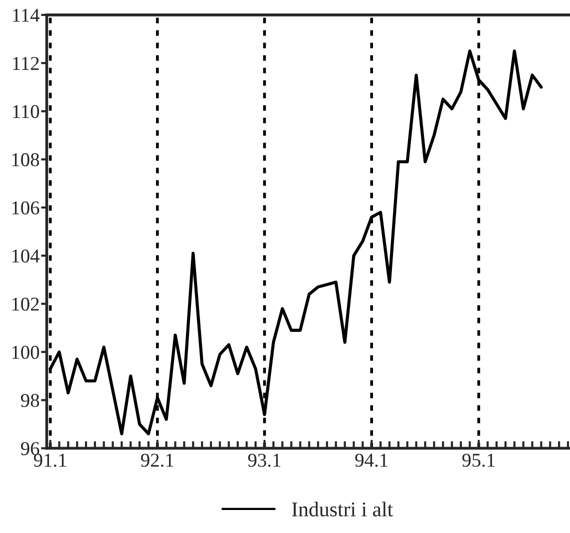  Describe the element at coordinates (26, 207) in the screenshot. I see `y-tick-label: 106` at that location.